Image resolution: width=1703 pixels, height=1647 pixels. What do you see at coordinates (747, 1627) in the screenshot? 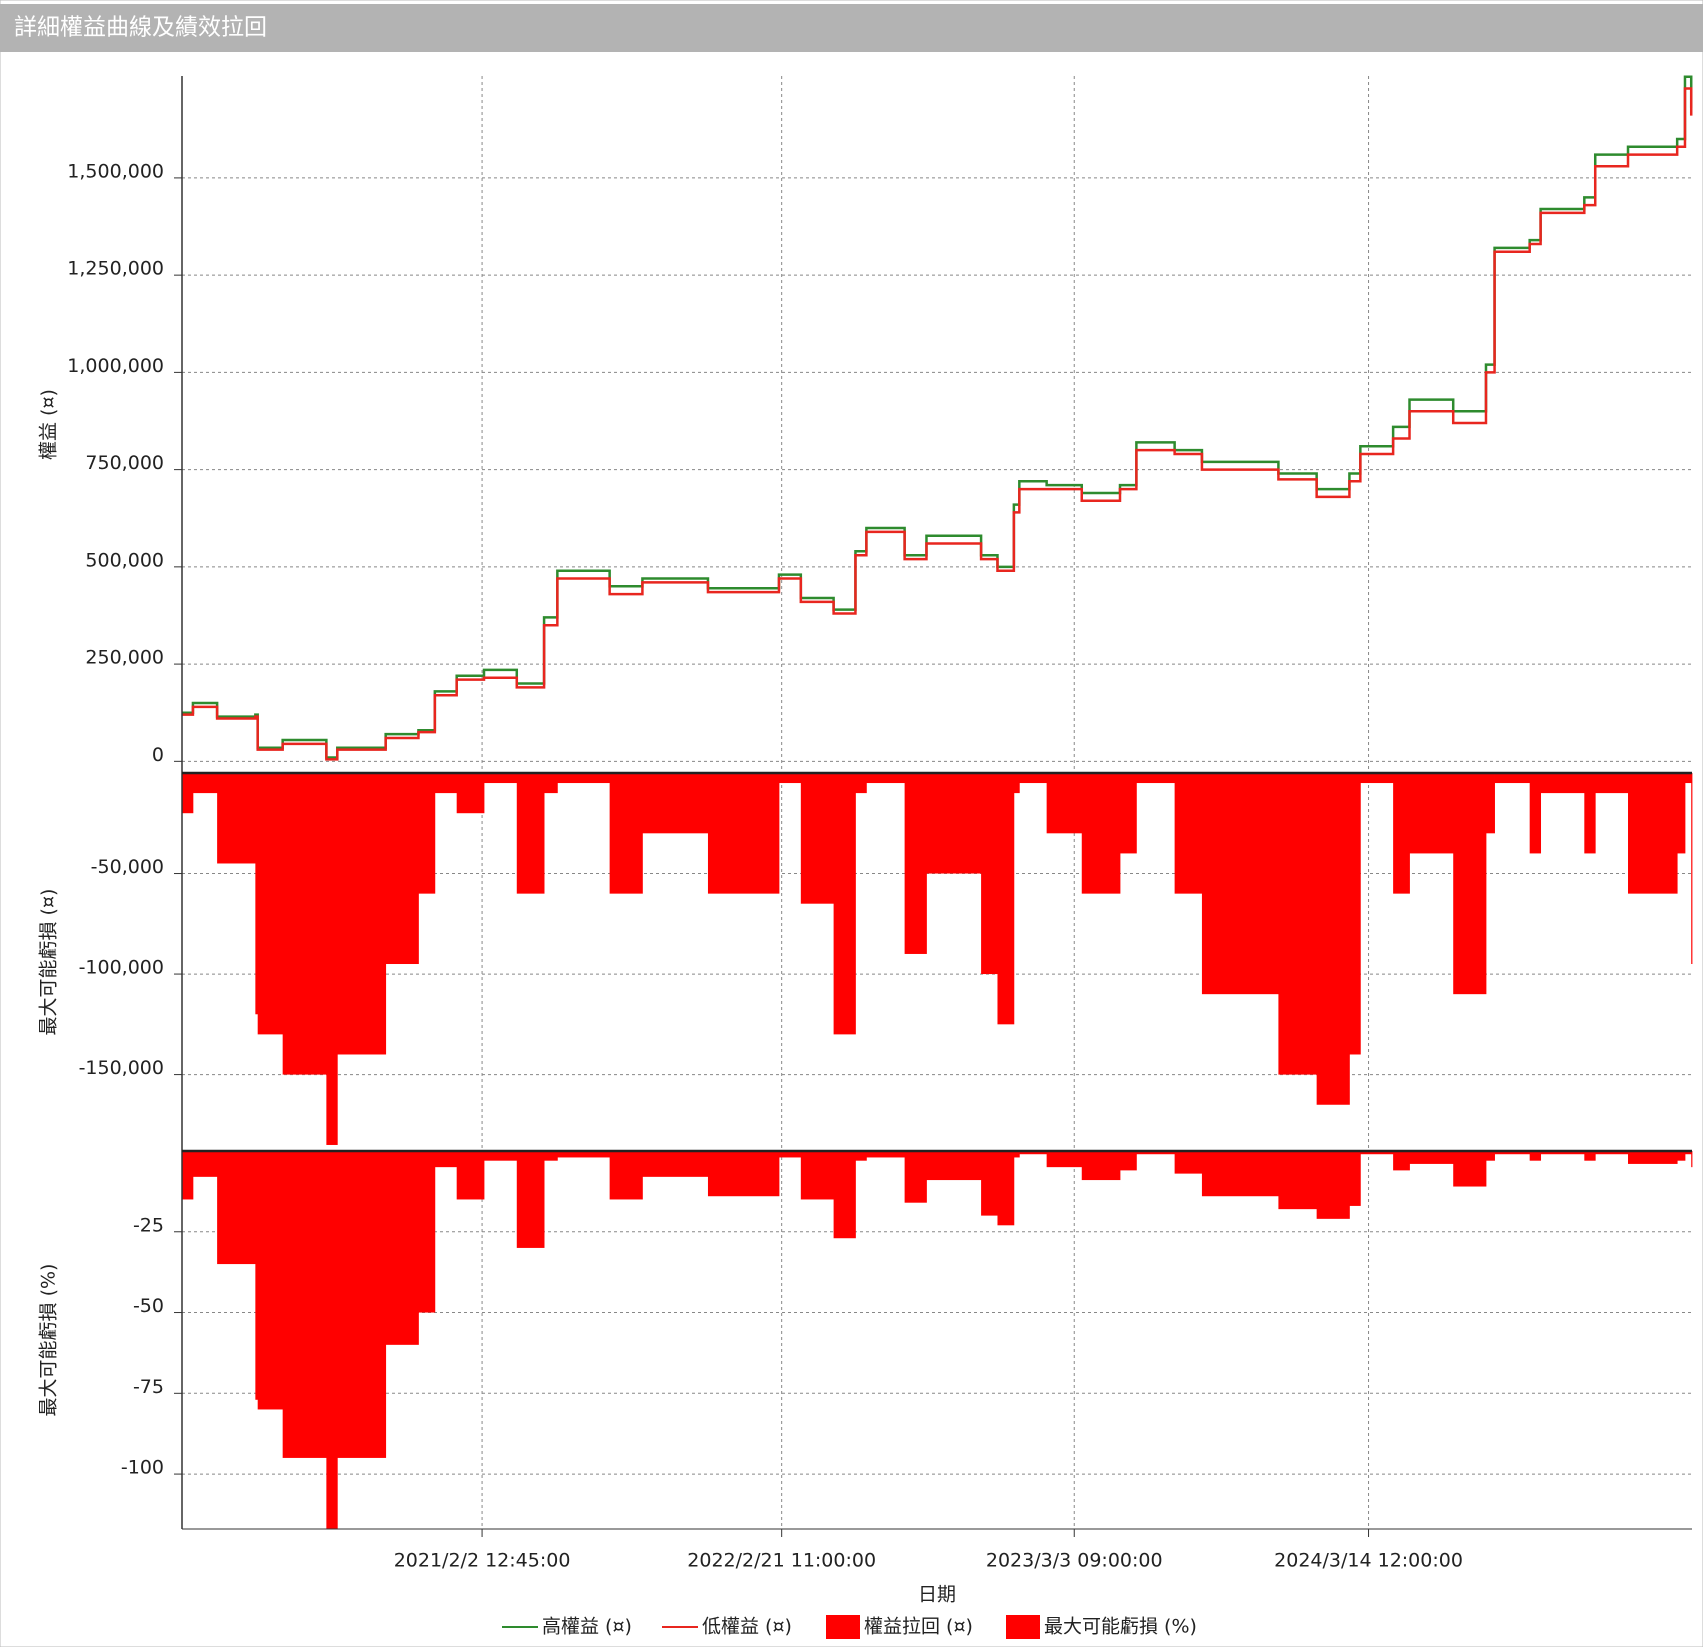
I see `legend-label: 低權益 (¤)` at bounding box center [747, 1627].